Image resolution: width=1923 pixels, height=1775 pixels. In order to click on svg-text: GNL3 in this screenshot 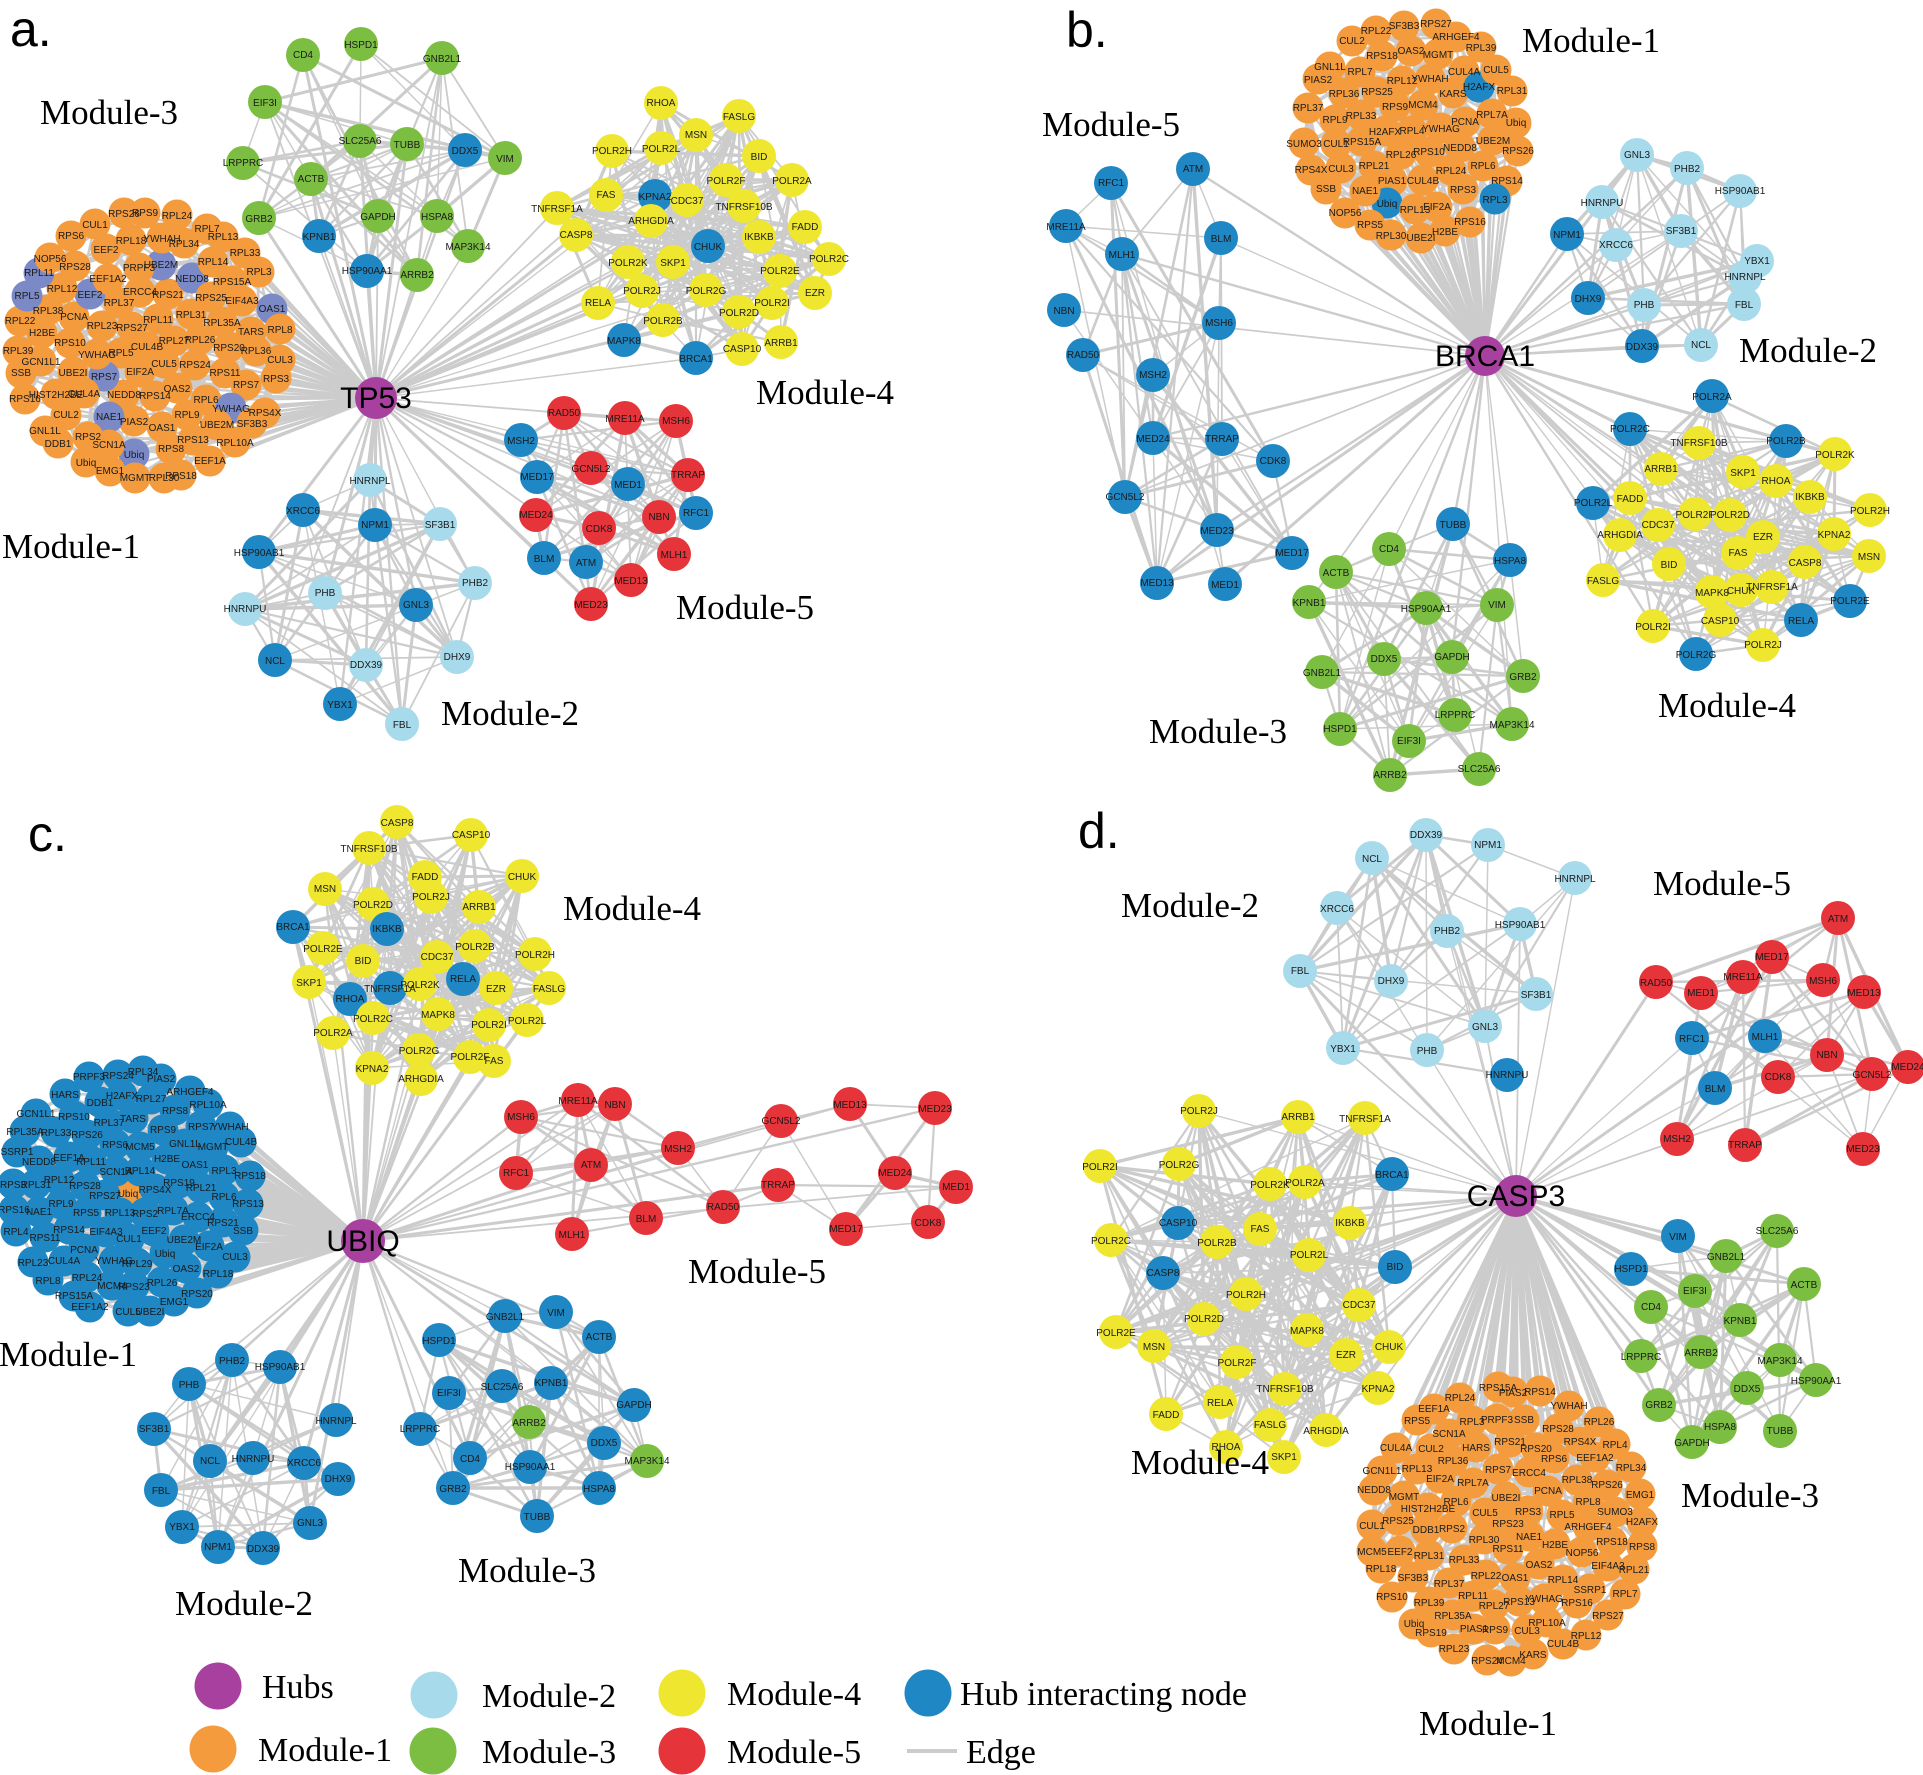, I will do `click(310, 1523)`.